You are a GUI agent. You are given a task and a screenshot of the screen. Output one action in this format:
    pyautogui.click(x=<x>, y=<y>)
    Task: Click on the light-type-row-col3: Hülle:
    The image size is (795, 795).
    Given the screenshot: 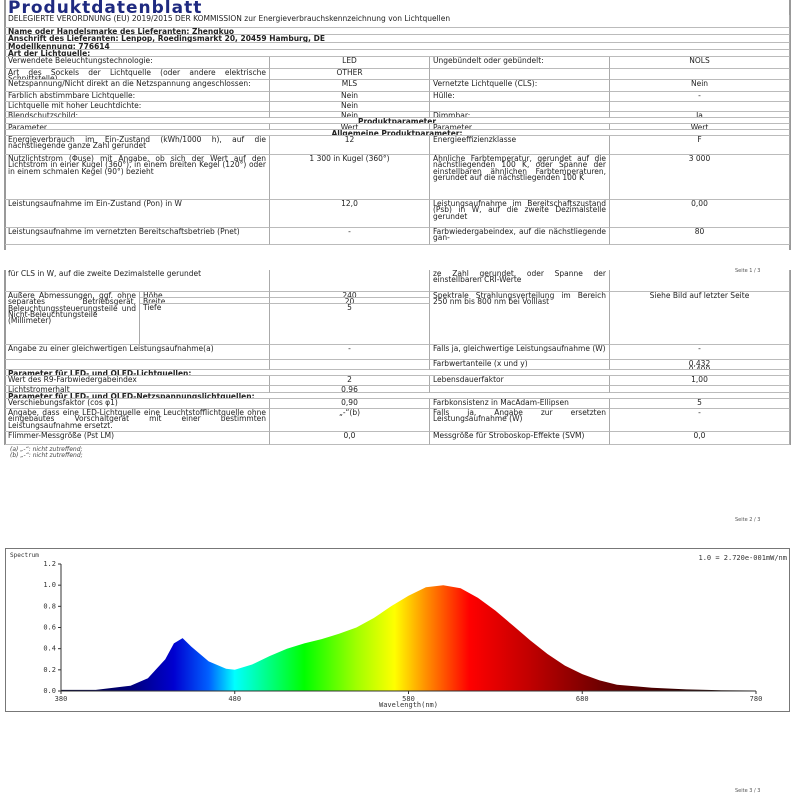 What is the action you would take?
    pyautogui.click(x=520, y=97)
    